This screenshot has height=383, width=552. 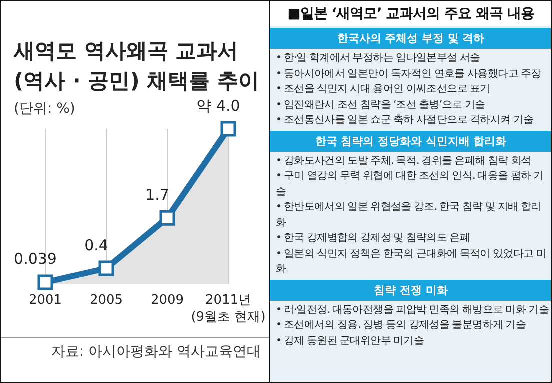 I want to click on x-tick-label: 2001, so click(x=45, y=300).